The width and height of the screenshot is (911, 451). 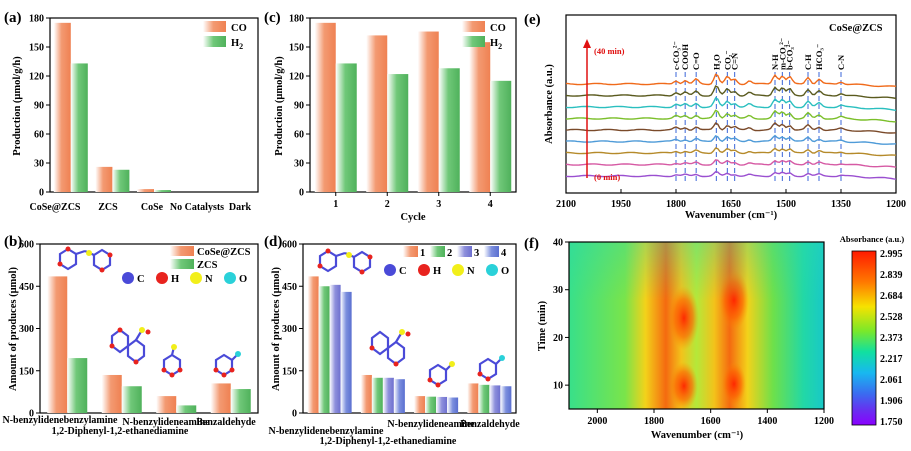 I want to click on molecule-b-1-icon, so click(x=85, y=259).